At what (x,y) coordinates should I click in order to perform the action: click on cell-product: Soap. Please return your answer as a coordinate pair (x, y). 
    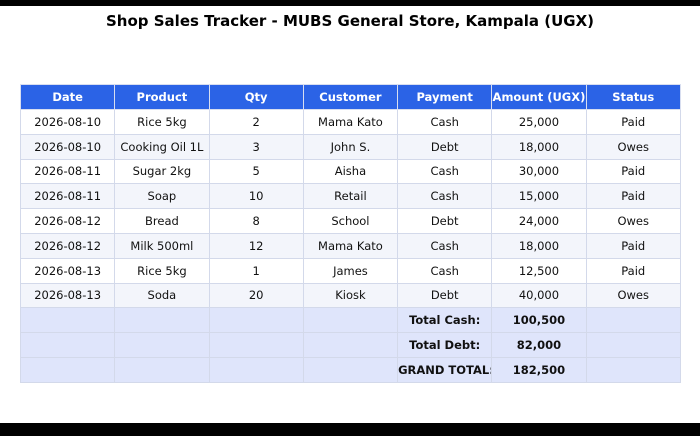
    Looking at the image, I should click on (162, 196).